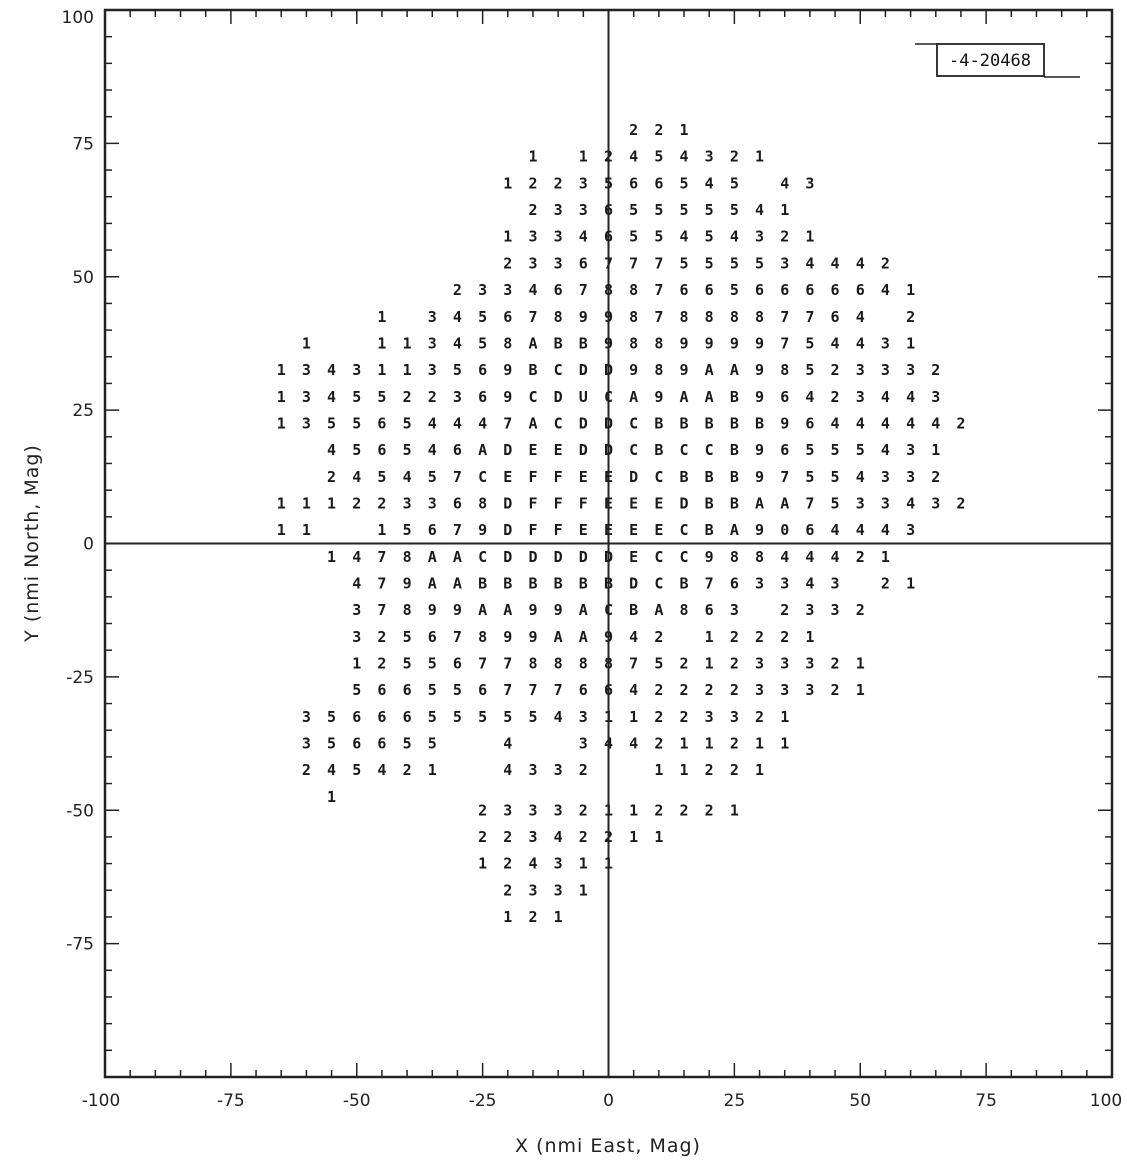 The width and height of the screenshot is (1127, 1166). I want to click on x-tick-label: -75, so click(231, 1101).